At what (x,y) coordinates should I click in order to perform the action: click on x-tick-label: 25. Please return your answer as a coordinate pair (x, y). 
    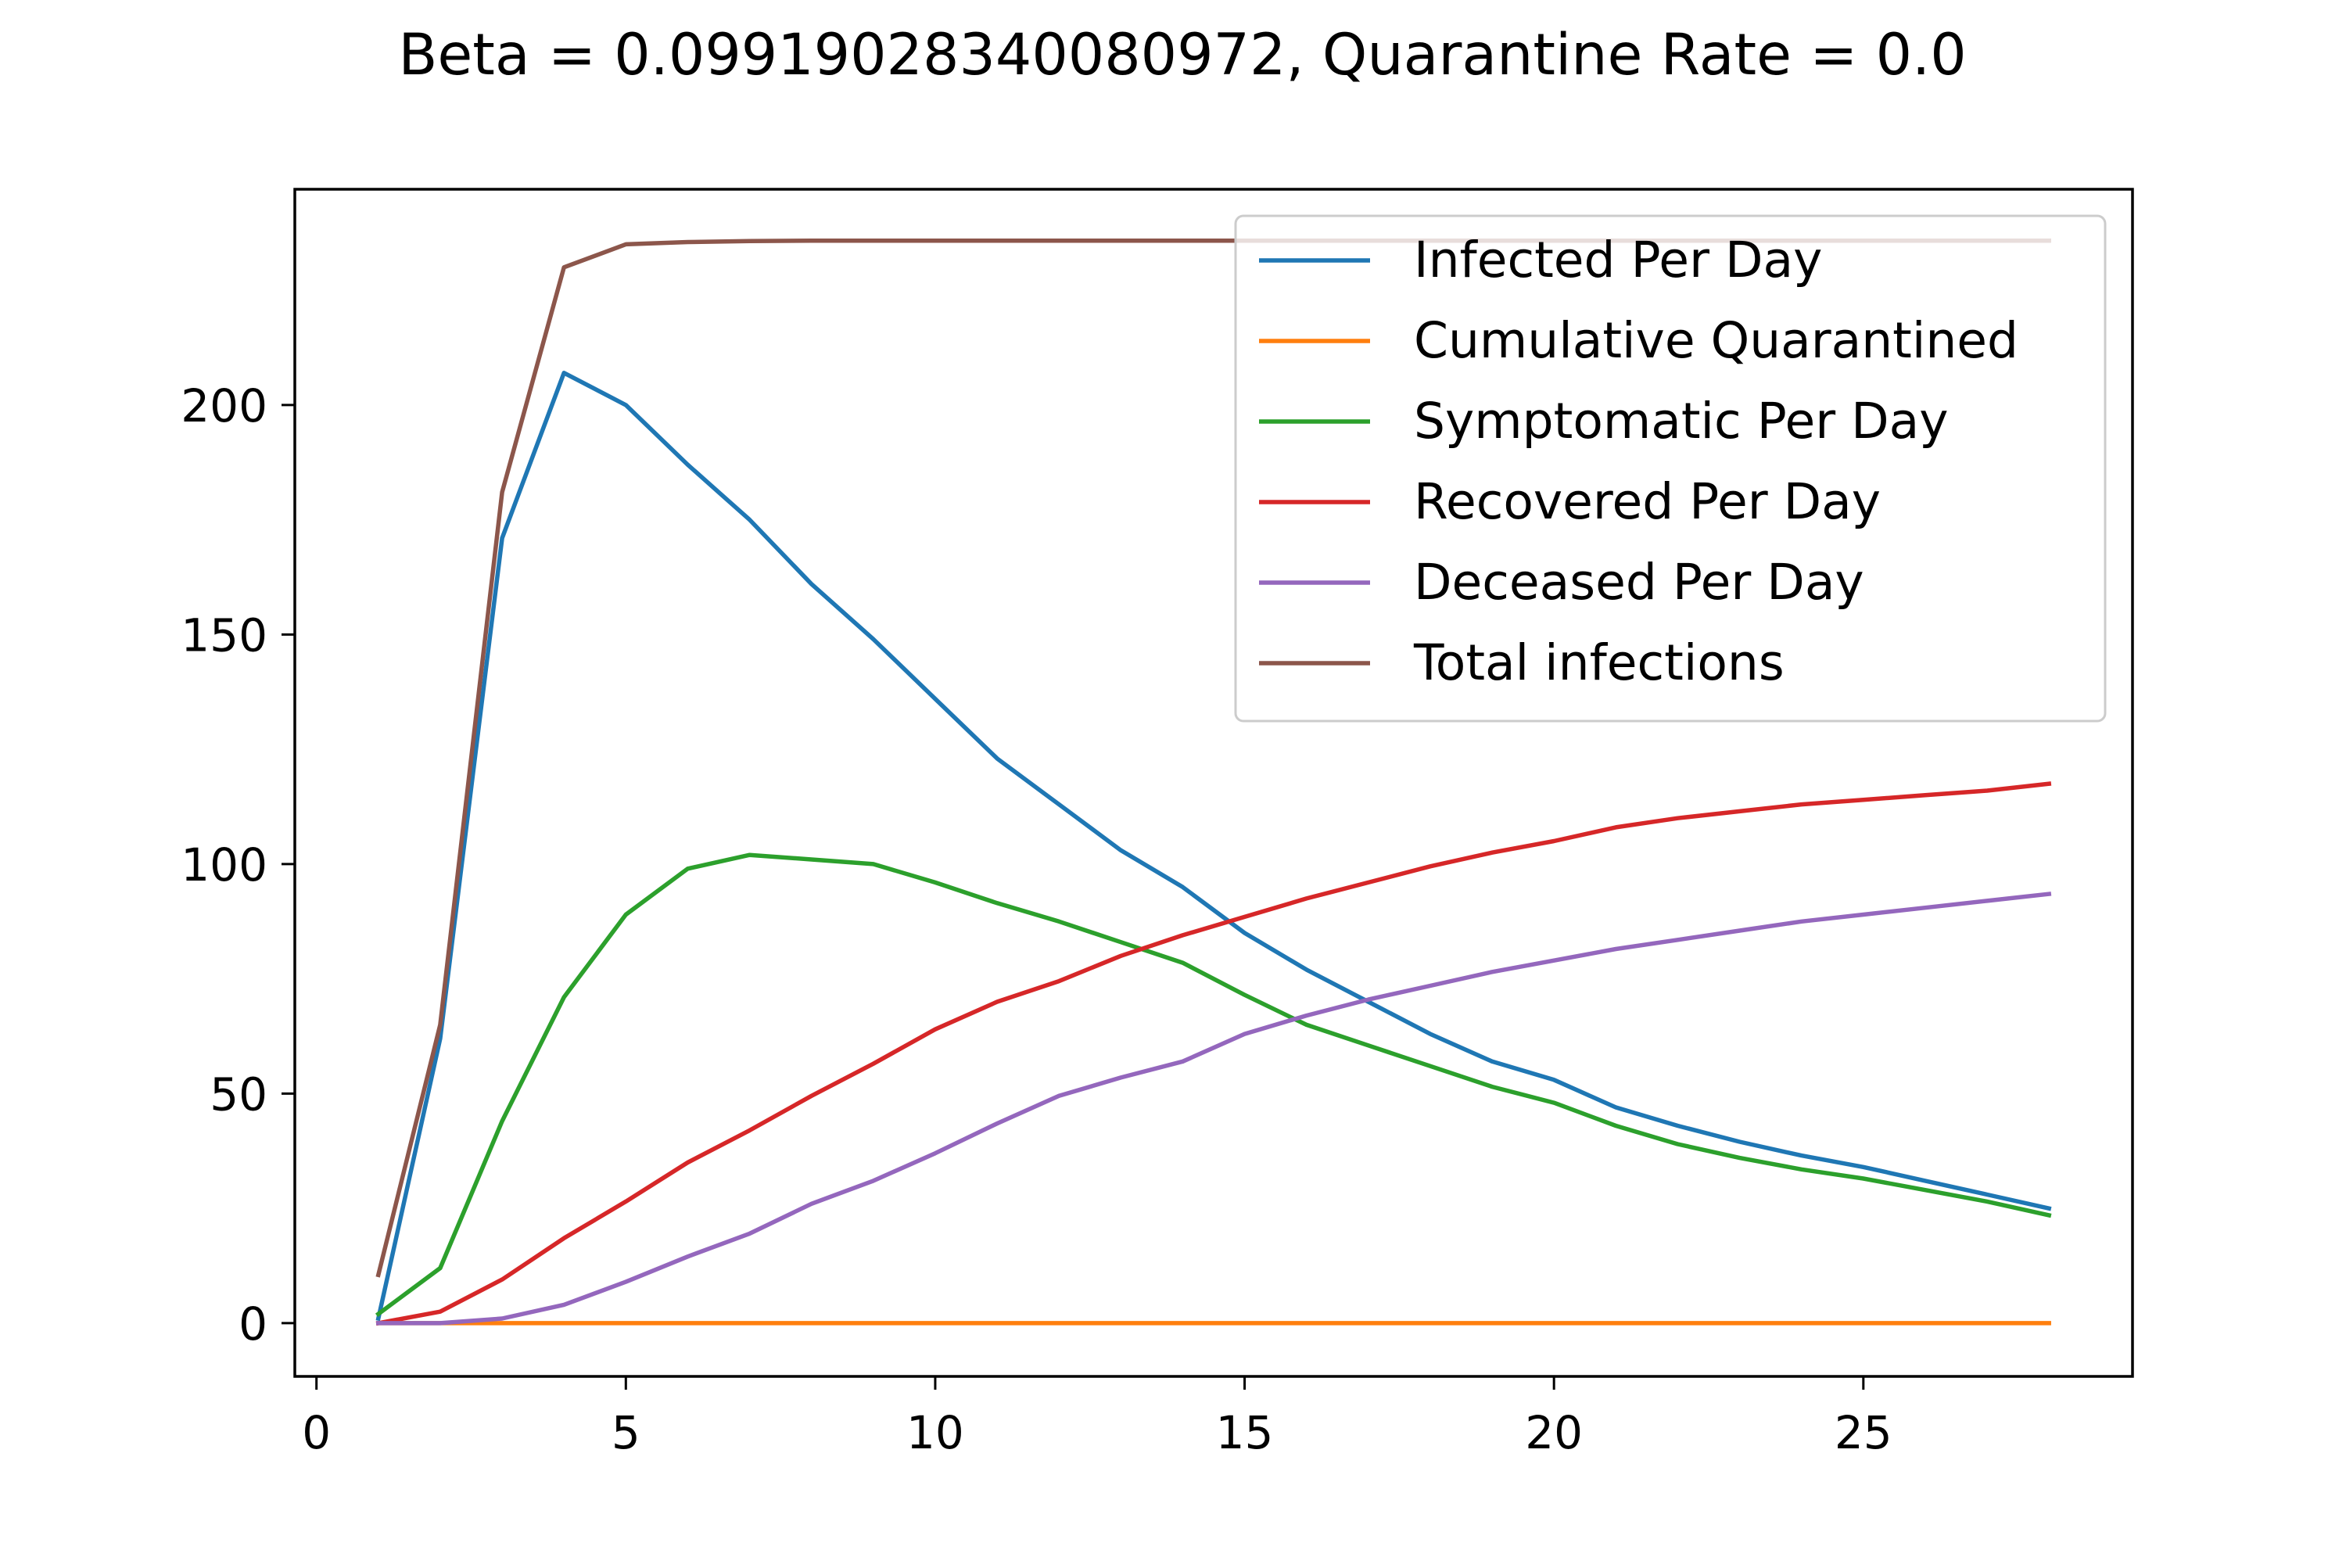
    Looking at the image, I should click on (1864, 1432).